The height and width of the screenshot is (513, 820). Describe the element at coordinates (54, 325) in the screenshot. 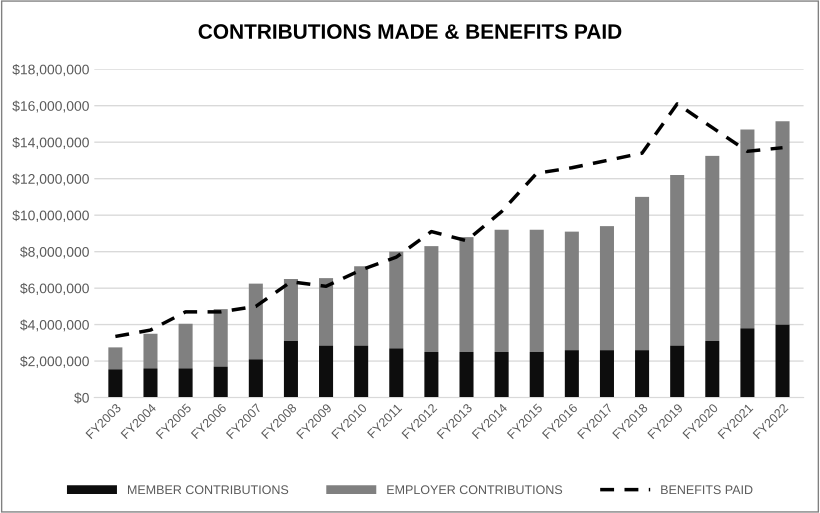

I see `y-tick-label: $4,000,000` at that location.